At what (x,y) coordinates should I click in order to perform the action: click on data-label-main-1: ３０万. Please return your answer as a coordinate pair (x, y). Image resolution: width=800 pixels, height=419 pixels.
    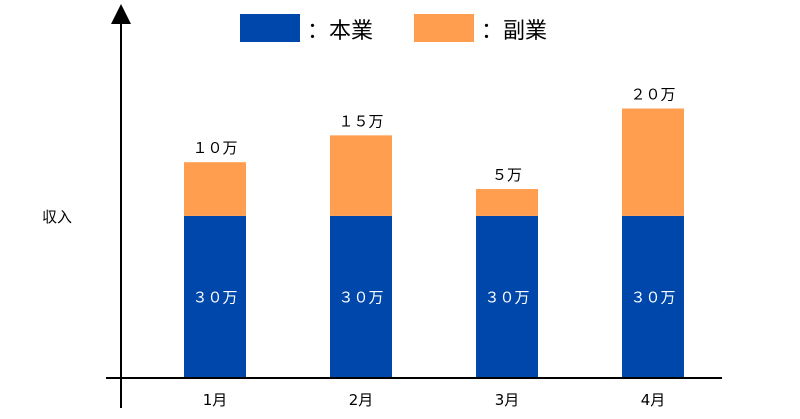
    Looking at the image, I should click on (214, 297).